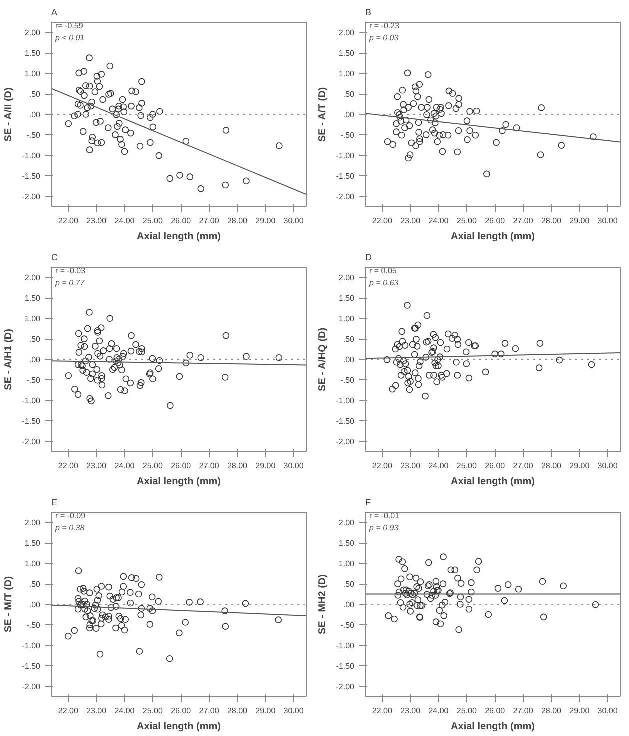  Describe the element at coordinates (70, 26) in the screenshot. I see `annotation: r= -0.59` at that location.